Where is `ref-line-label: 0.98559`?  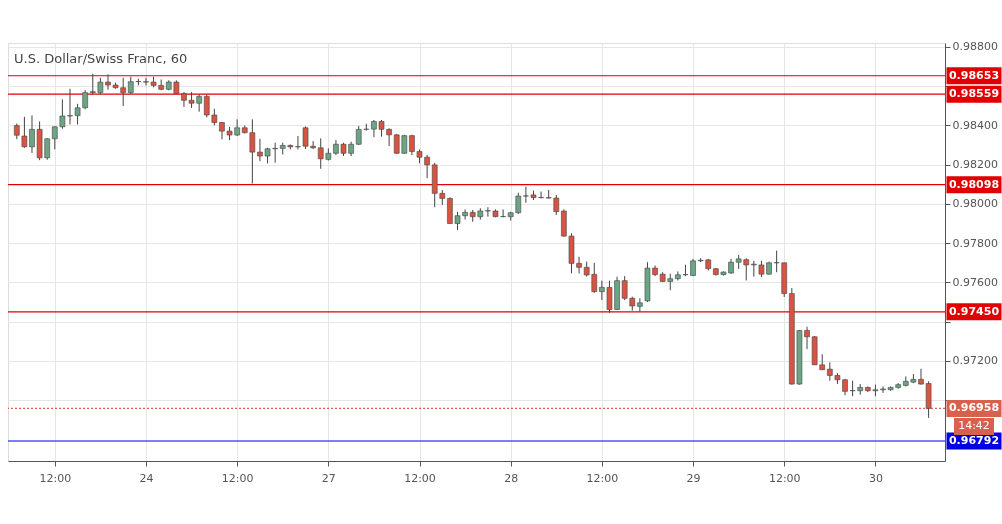 ref-line-label: 0.98559 is located at coordinates (974, 94).